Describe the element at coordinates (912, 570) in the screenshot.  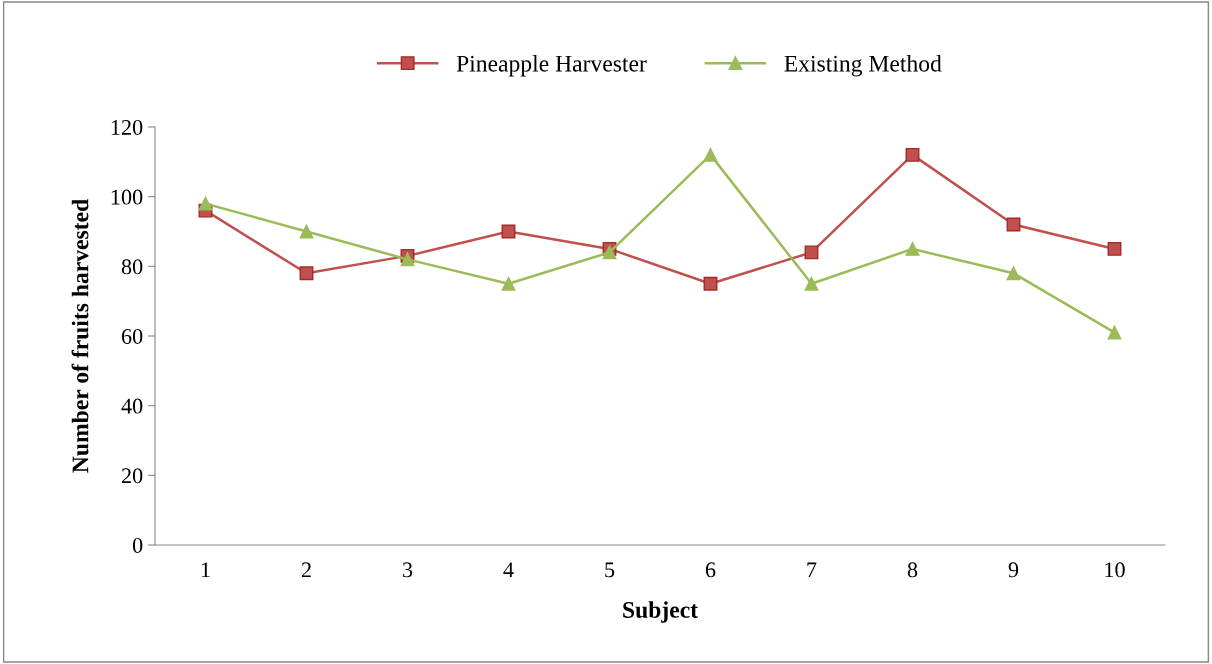
I see `x-tick-label: 8` at that location.